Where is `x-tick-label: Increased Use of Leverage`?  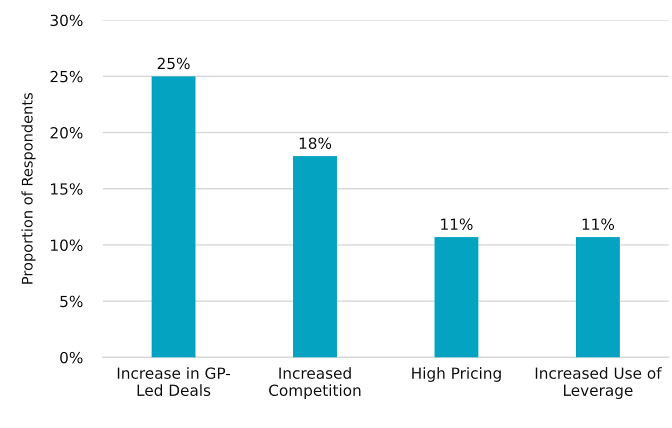 x-tick-label: Increased Use of Leverage is located at coordinates (599, 383).